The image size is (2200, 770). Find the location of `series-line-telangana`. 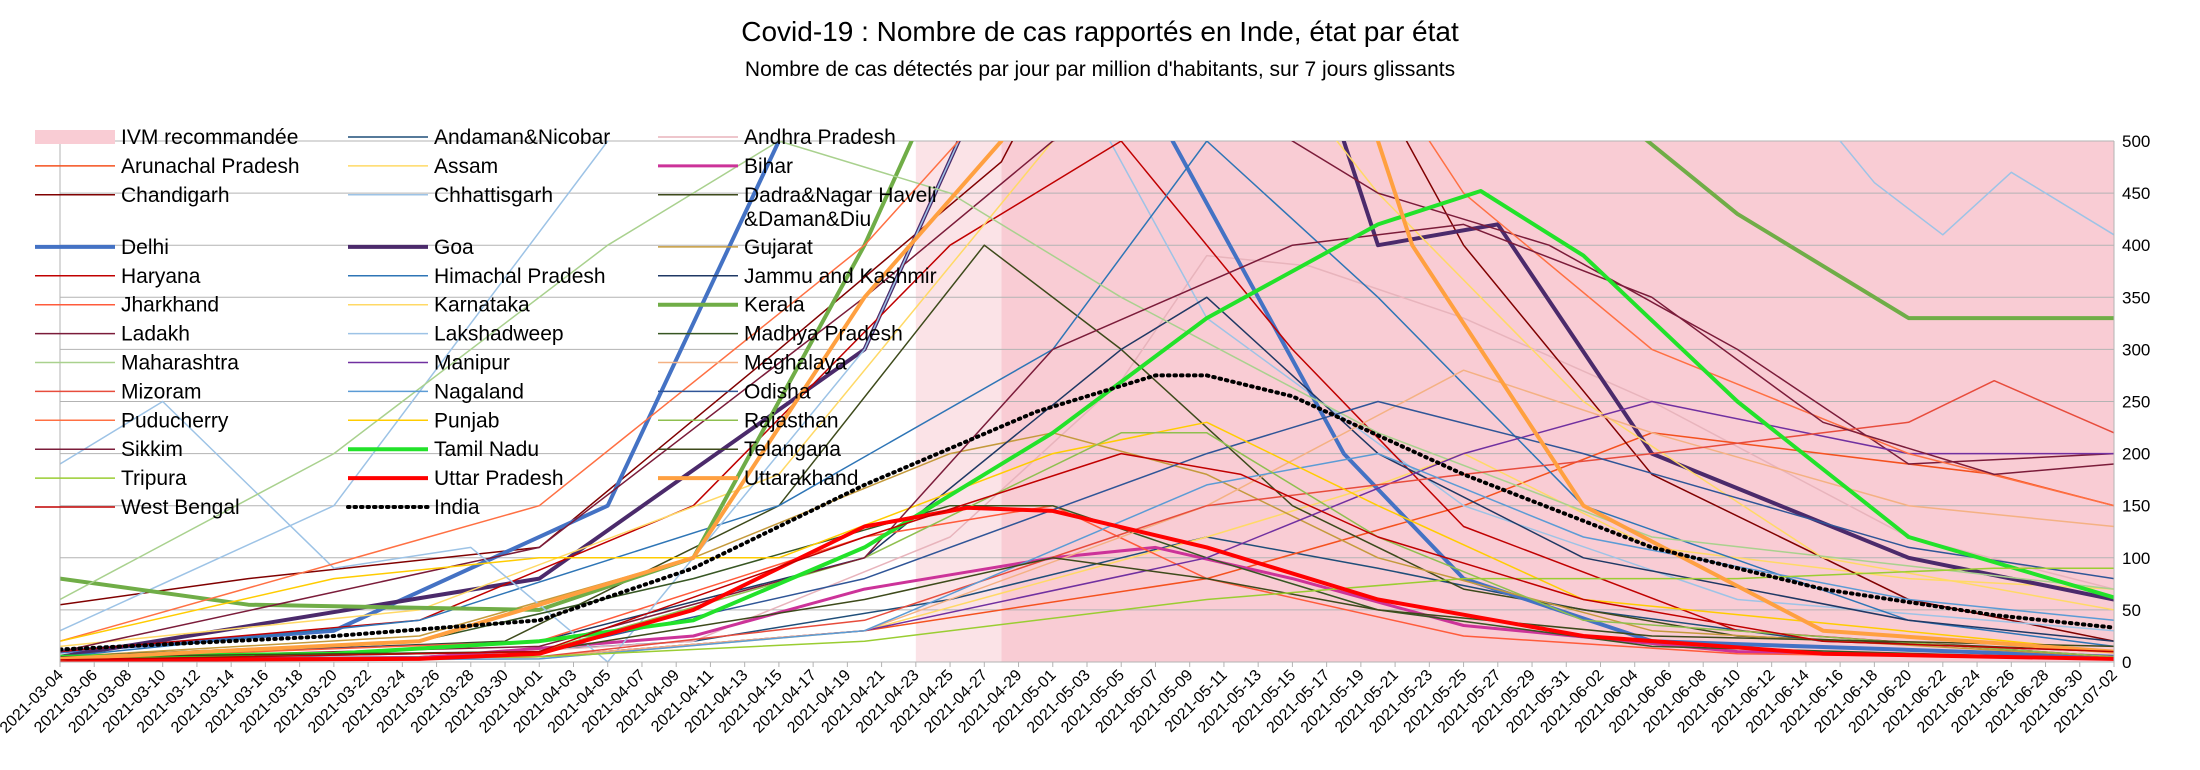

series-line-telangana is located at coordinates (1087, 607).